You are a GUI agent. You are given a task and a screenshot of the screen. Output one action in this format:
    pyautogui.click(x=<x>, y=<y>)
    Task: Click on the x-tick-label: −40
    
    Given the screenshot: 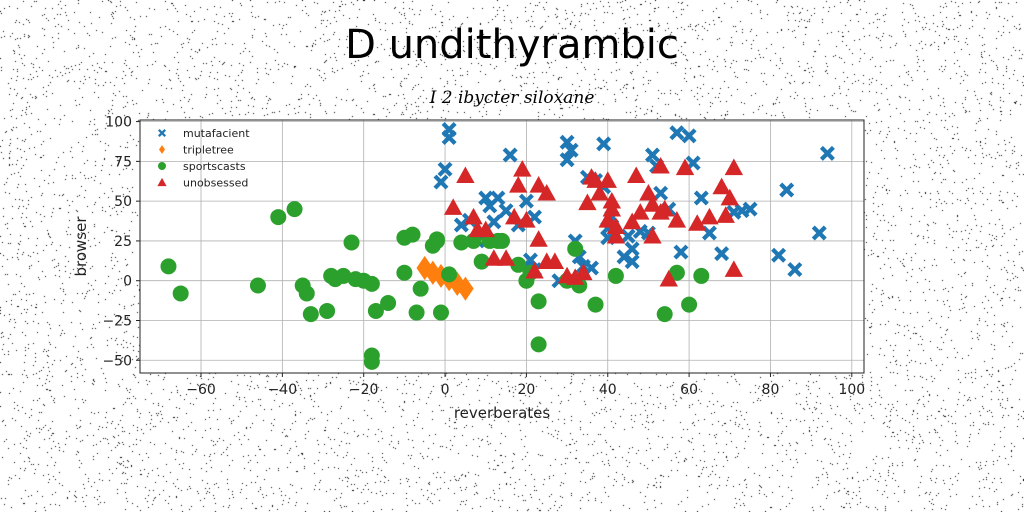 What is the action you would take?
    pyautogui.click(x=283, y=390)
    